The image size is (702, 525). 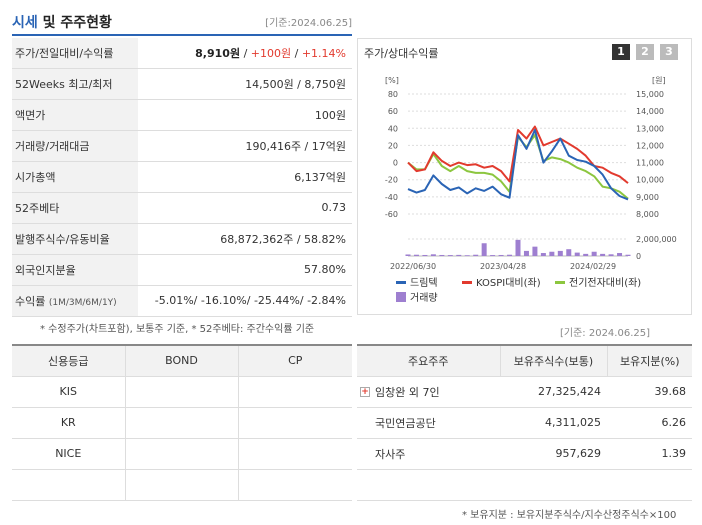 I want to click on holders-header-name: 주요주주, so click(x=429, y=360).